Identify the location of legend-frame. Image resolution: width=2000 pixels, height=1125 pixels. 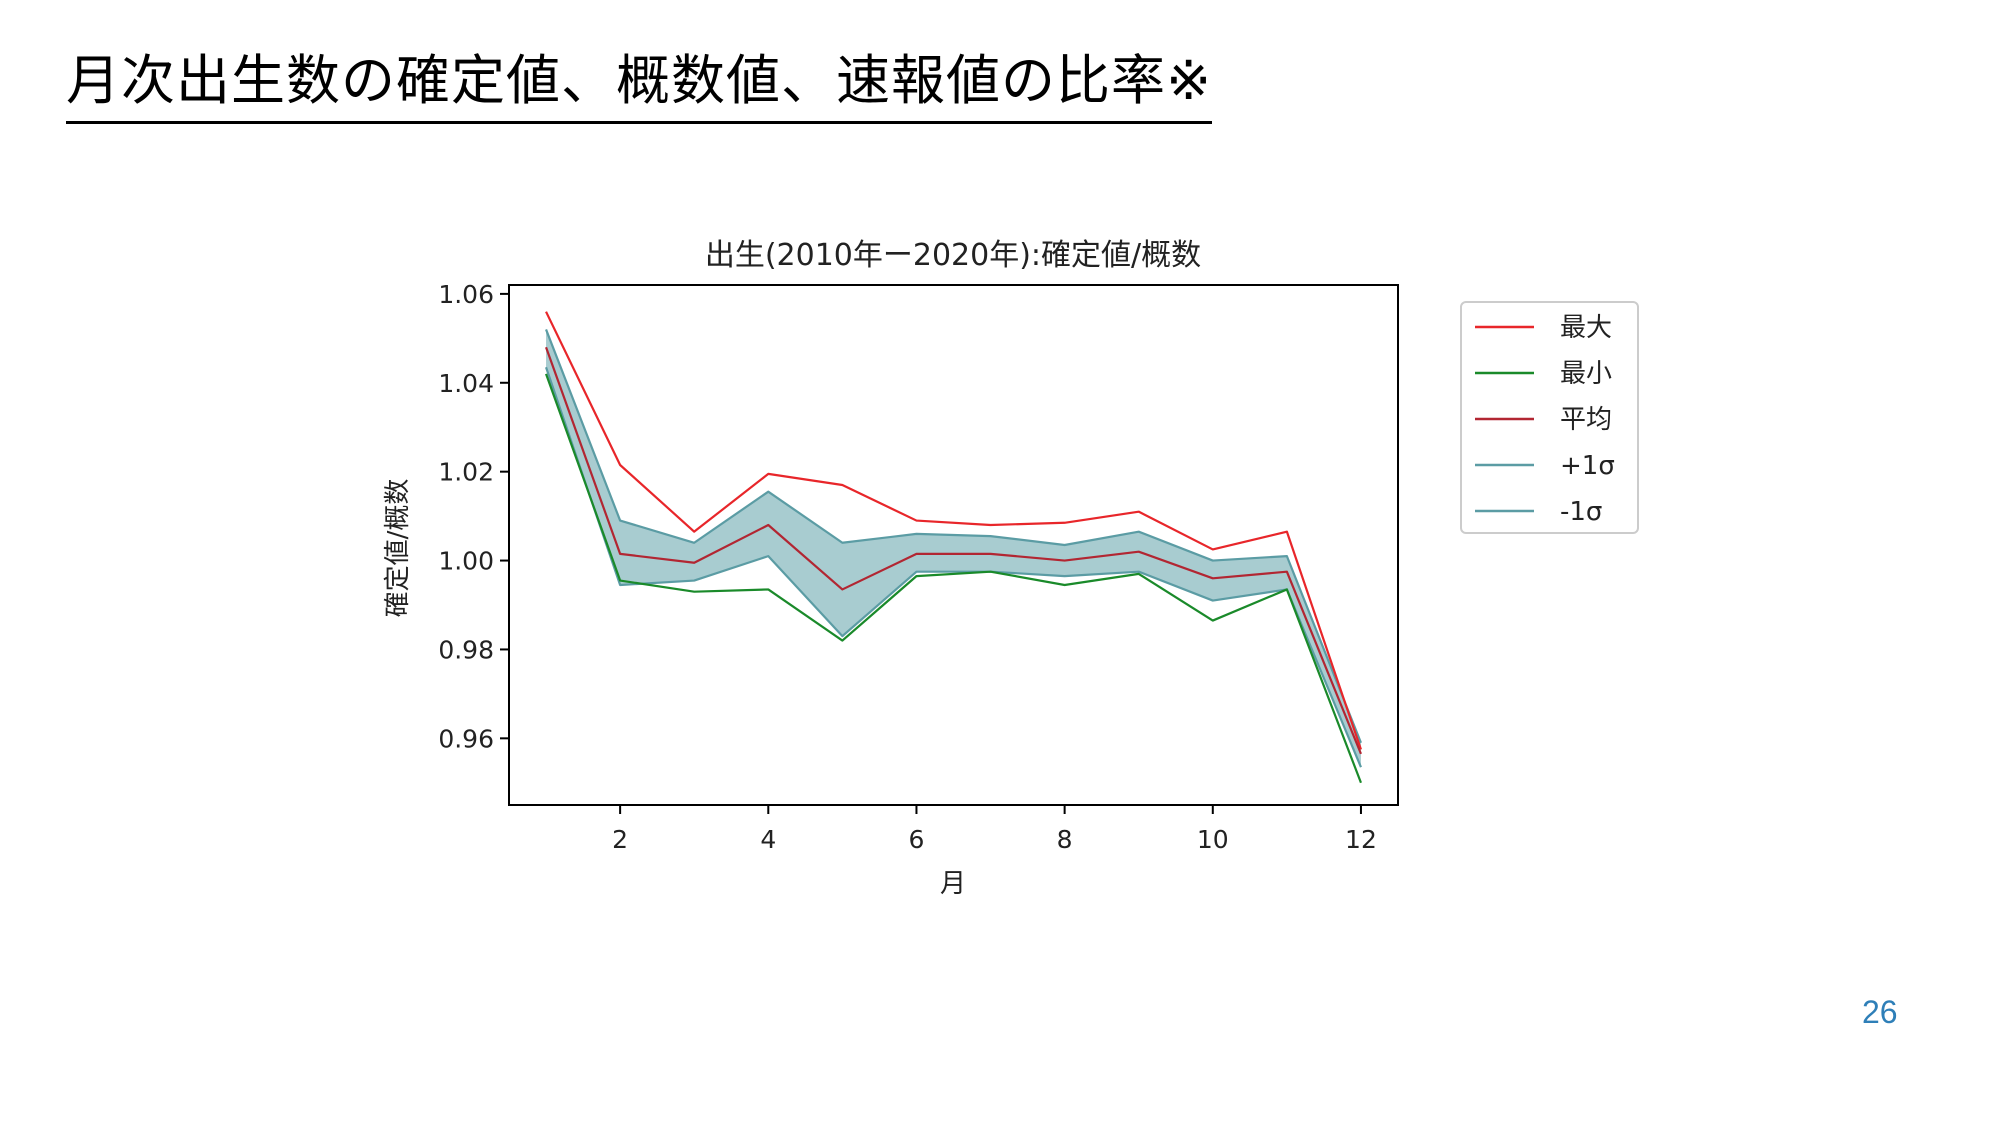
(1549, 417).